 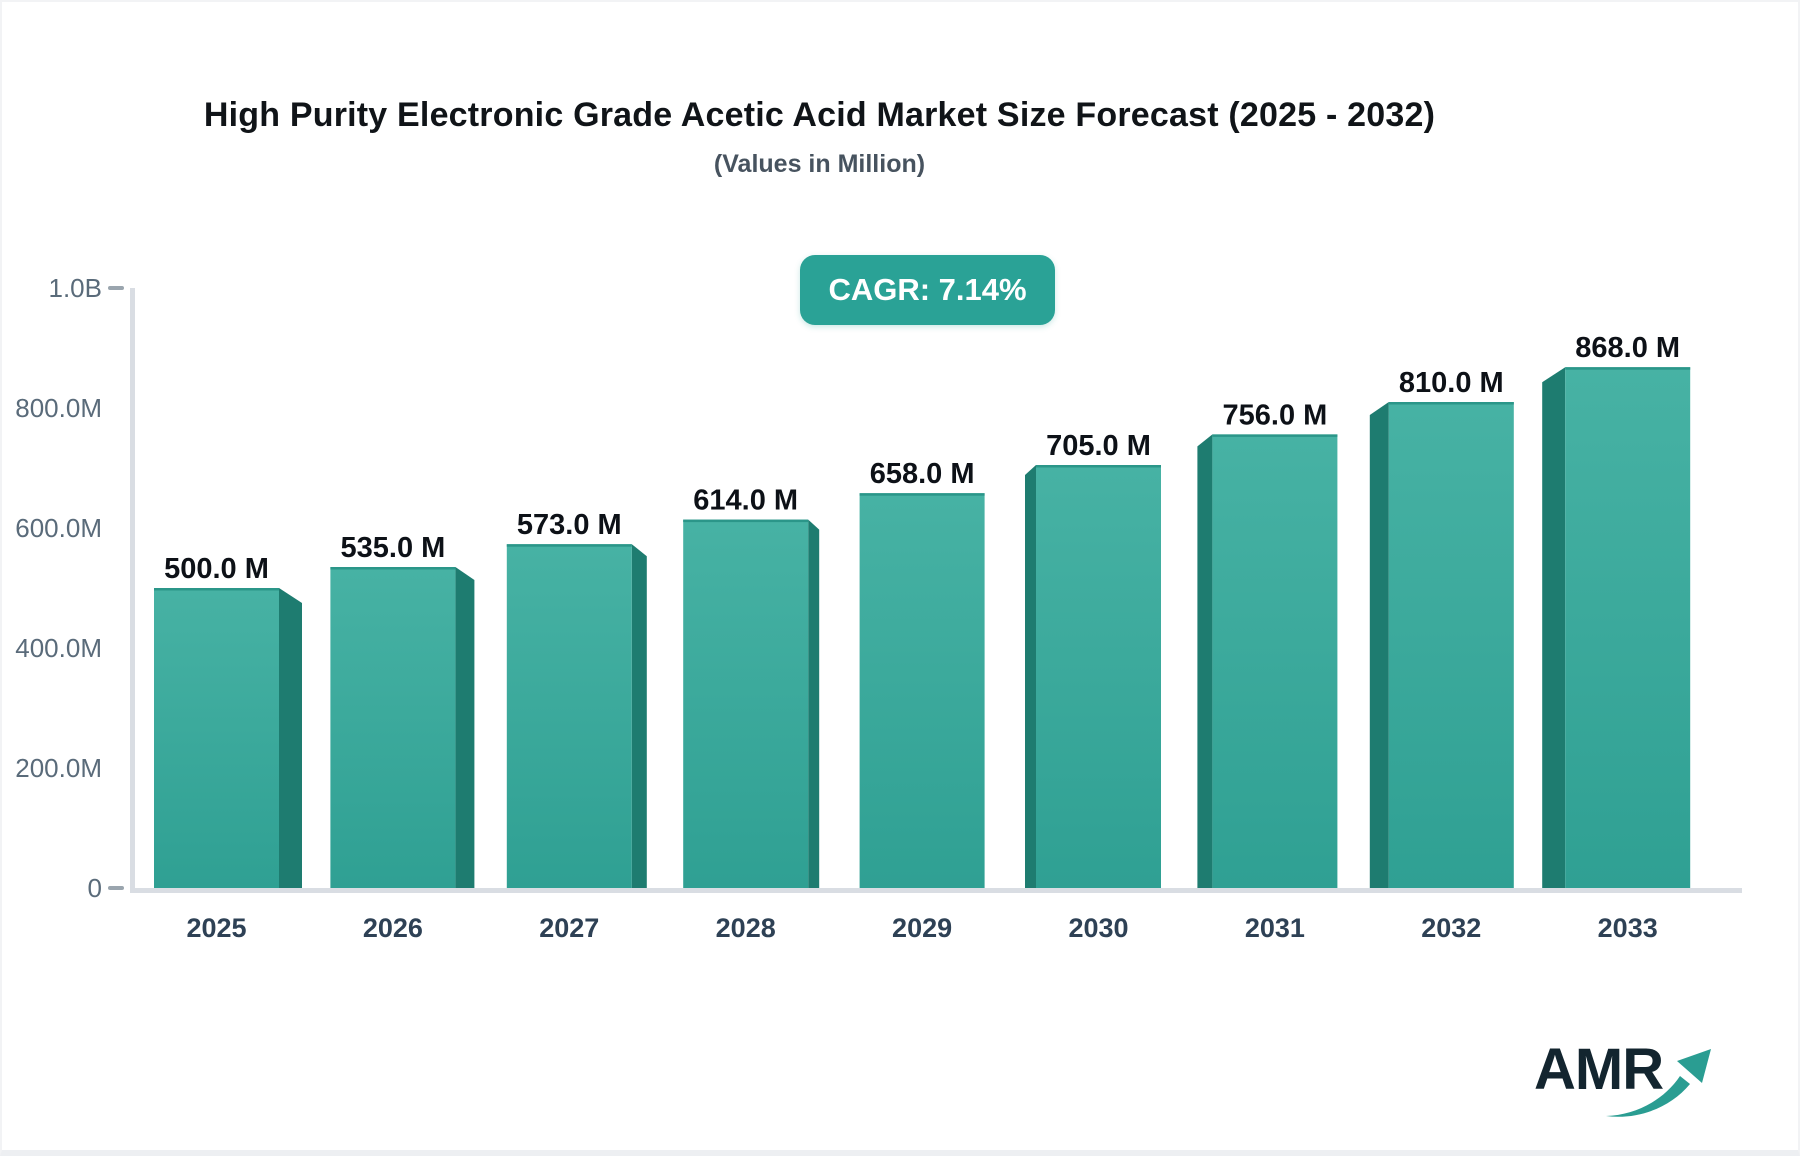 I want to click on bar-2026, so click(x=402, y=727).